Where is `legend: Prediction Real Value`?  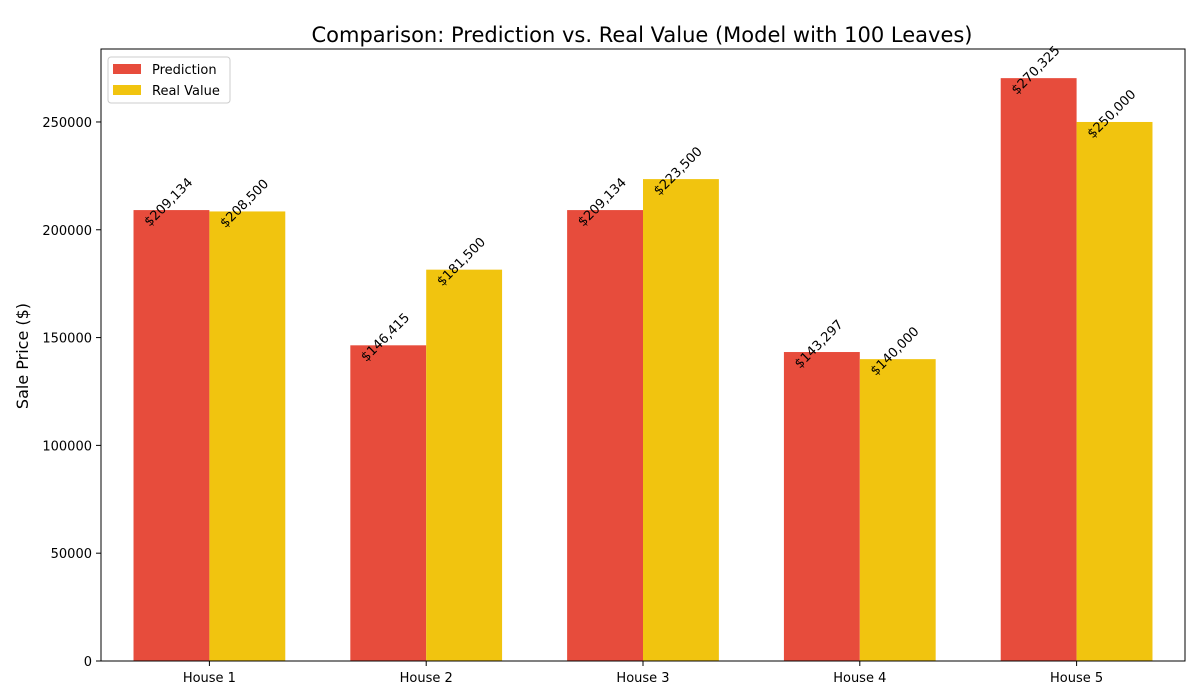
legend: Prediction Real Value is located at coordinates (169, 80).